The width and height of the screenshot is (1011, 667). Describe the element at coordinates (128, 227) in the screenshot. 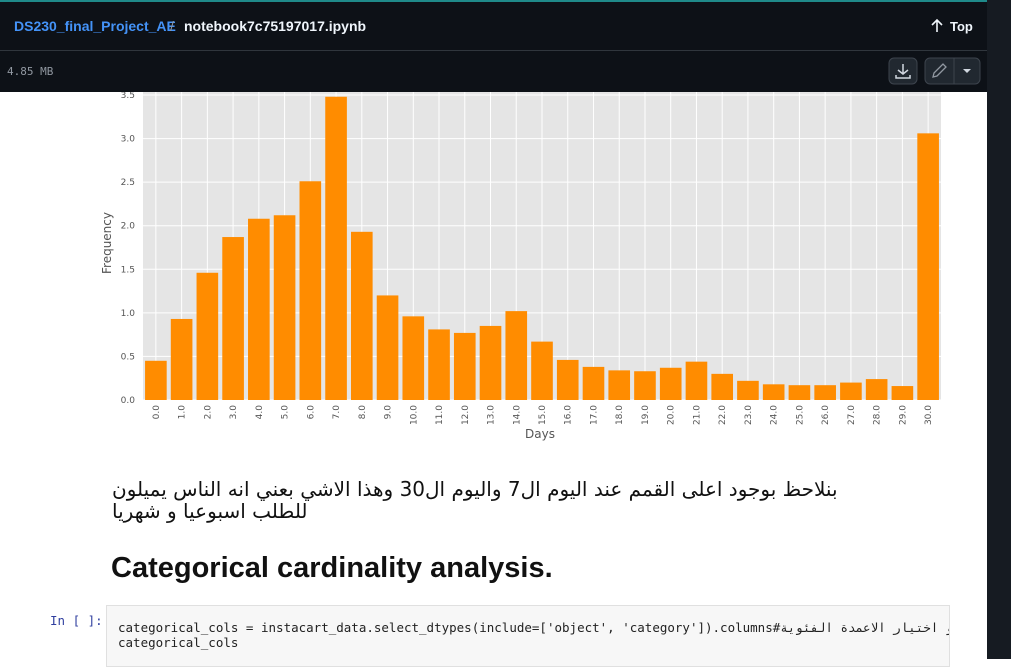

I see `y-tick-label: 2.0` at that location.